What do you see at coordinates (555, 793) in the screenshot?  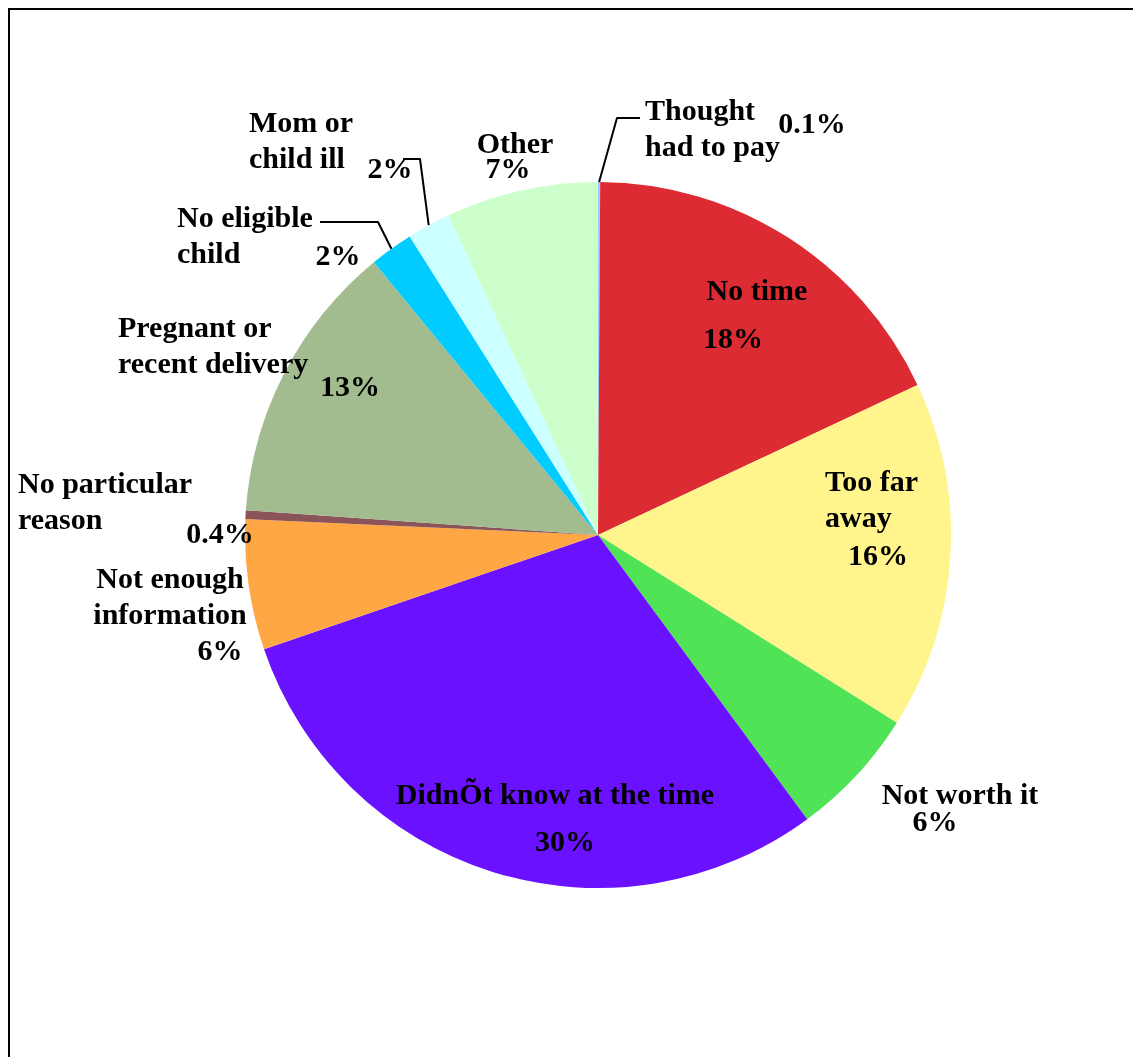 I see `slice-label: DidnÕt know at the time` at bounding box center [555, 793].